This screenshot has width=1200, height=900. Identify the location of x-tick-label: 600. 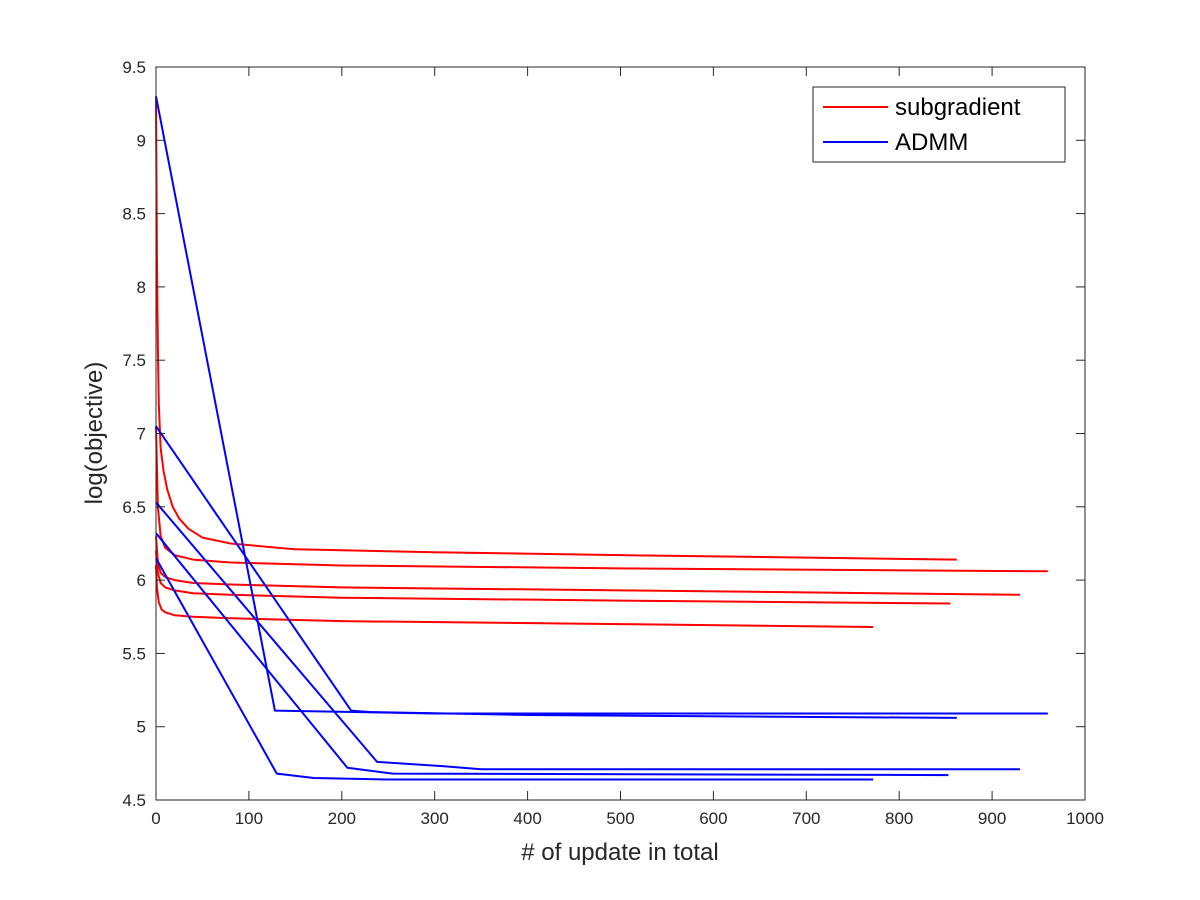
(713, 818).